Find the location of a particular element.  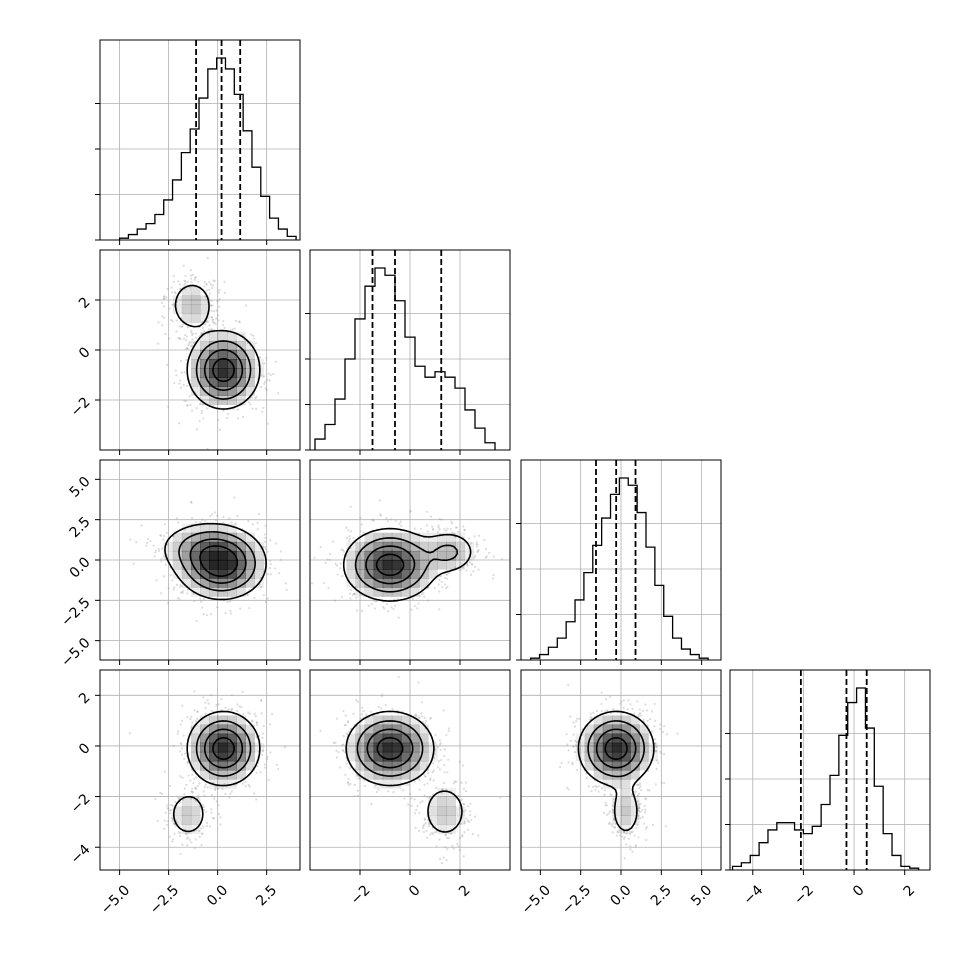

panel-2-0: −5.0 −2.5 0.0 2.5 5.0 is located at coordinates (179, 564).